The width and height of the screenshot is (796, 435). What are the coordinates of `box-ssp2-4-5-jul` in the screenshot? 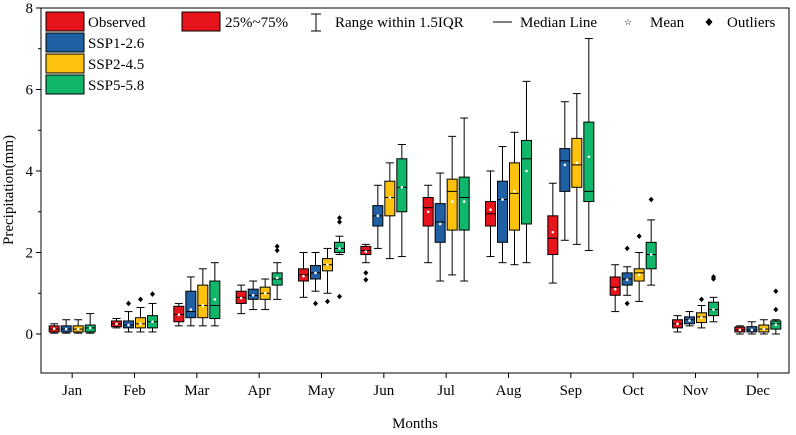 It's located at (452, 205).